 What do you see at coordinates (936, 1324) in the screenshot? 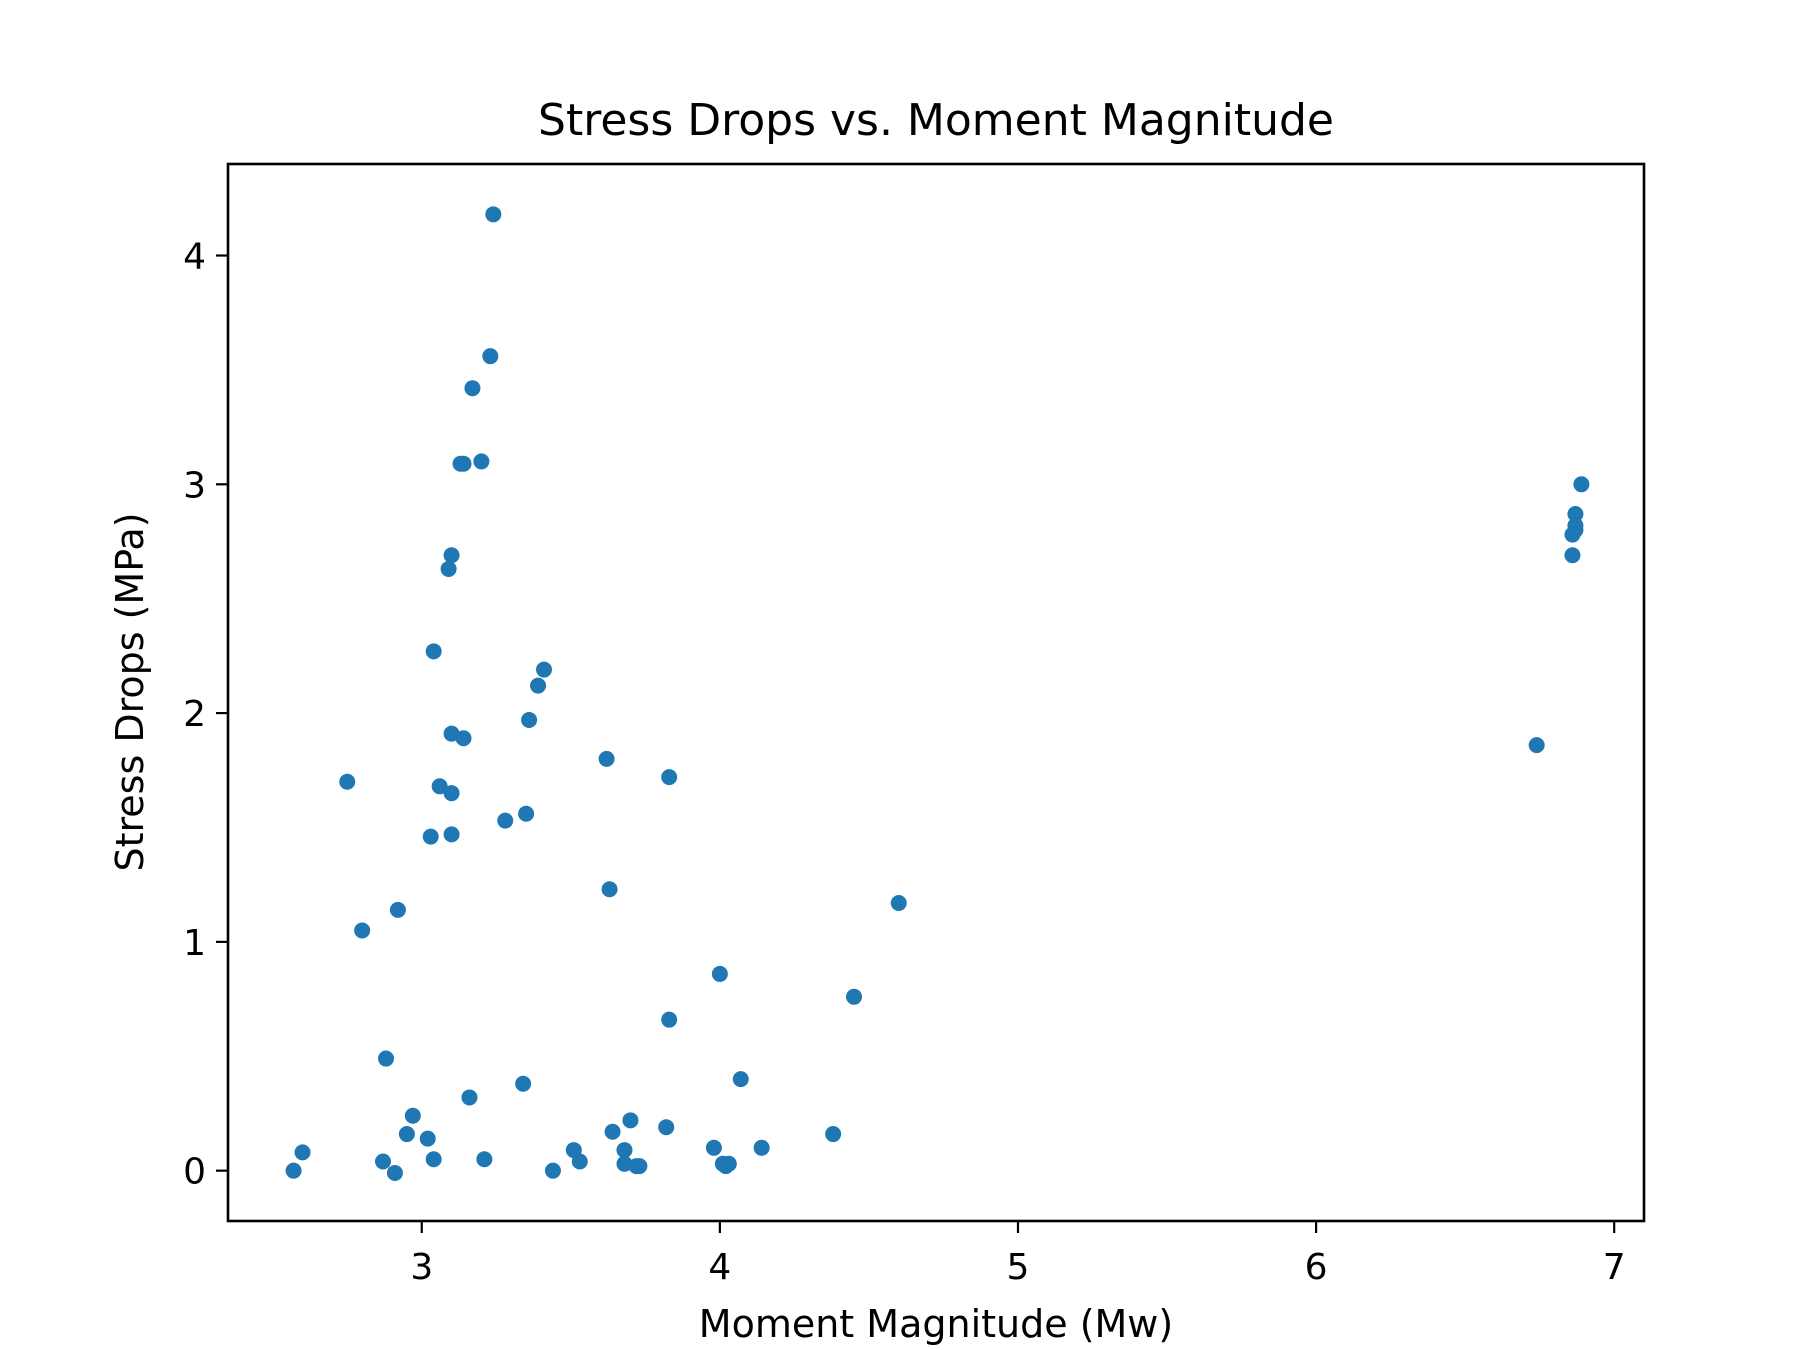
I see `x-axis-label: Moment Magnitude (Mw)` at bounding box center [936, 1324].